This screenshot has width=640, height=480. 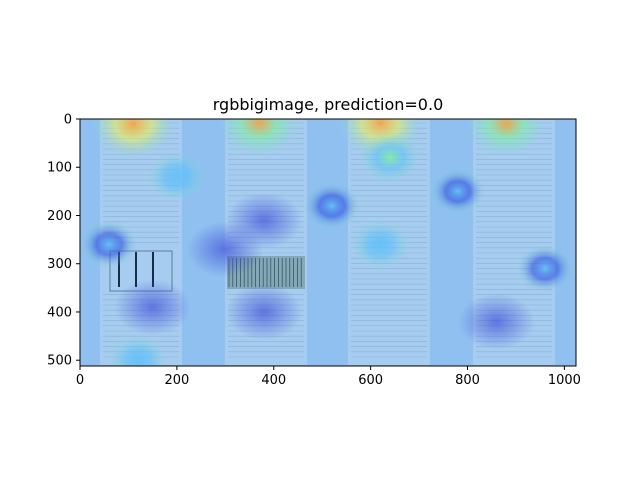 I want to click on y-tick-label: 300, so click(x=59, y=264).